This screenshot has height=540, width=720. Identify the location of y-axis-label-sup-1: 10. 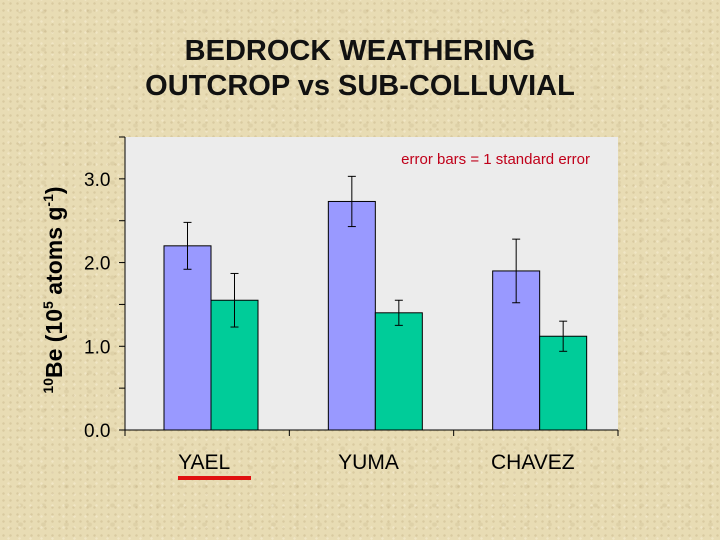
(48, 386).